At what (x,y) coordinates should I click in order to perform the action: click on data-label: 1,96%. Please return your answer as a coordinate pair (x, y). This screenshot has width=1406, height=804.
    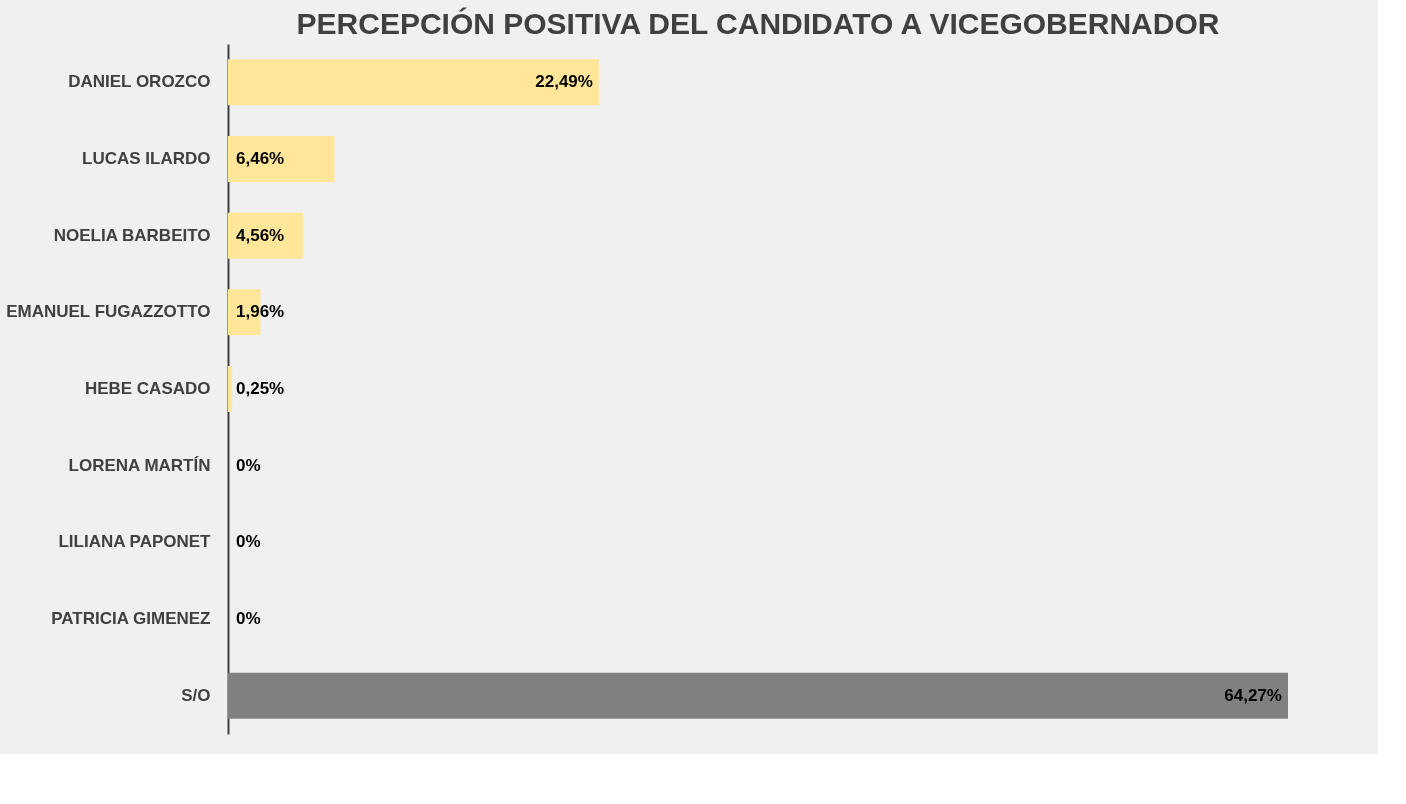
    Looking at the image, I should click on (260, 312).